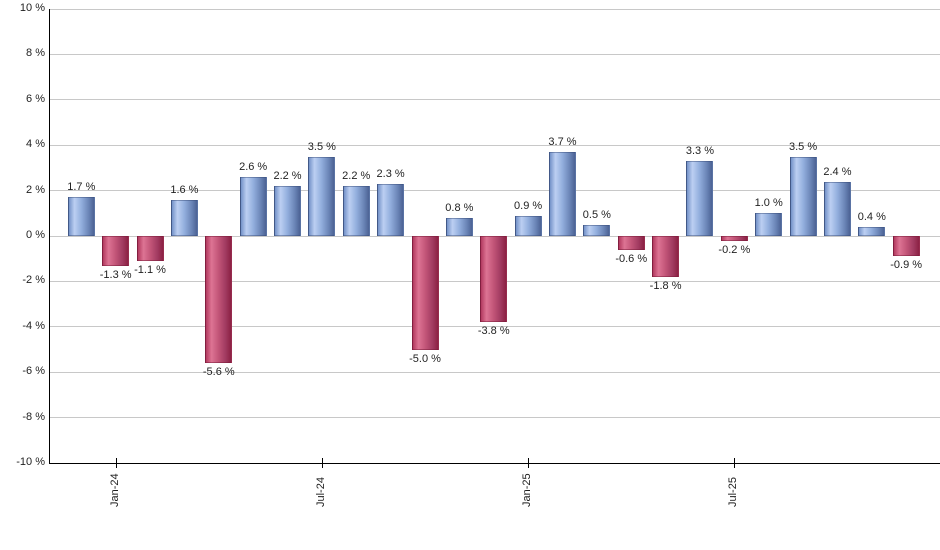  What do you see at coordinates (495, 372) in the screenshot?
I see `gridline--6pct` at bounding box center [495, 372].